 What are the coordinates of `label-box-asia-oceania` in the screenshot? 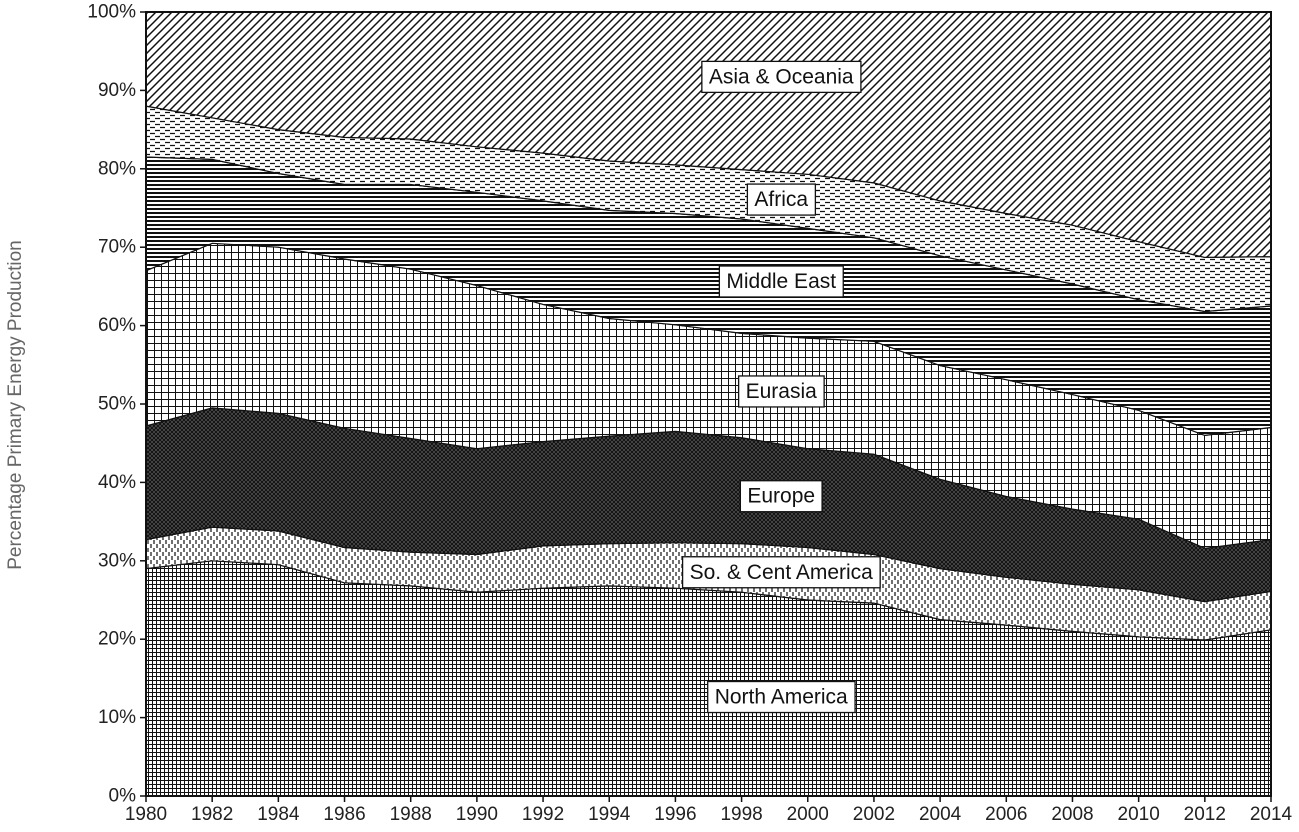 It's located at (781, 77).